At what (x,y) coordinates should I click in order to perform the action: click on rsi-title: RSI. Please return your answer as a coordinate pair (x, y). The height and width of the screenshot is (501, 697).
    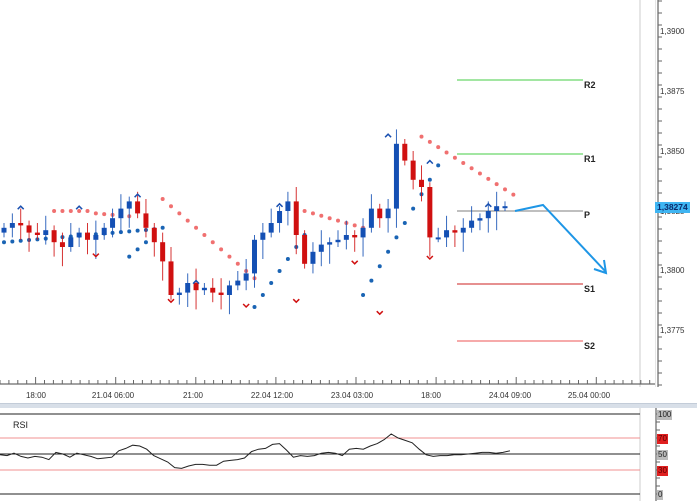
    Looking at the image, I should click on (21, 425).